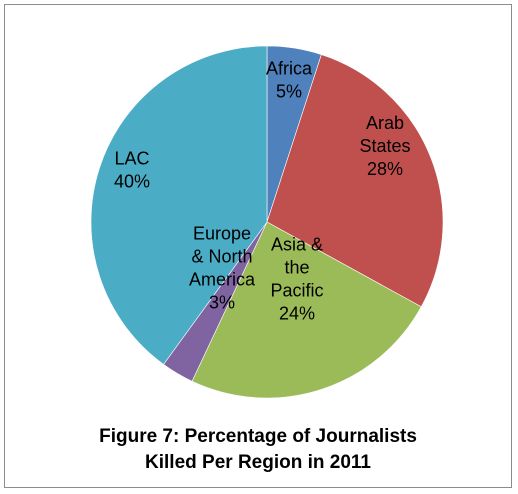 Image resolution: width=518 pixels, height=494 pixels. What do you see at coordinates (222, 234) in the screenshot?
I see `slice-label-line: Europe` at bounding box center [222, 234].